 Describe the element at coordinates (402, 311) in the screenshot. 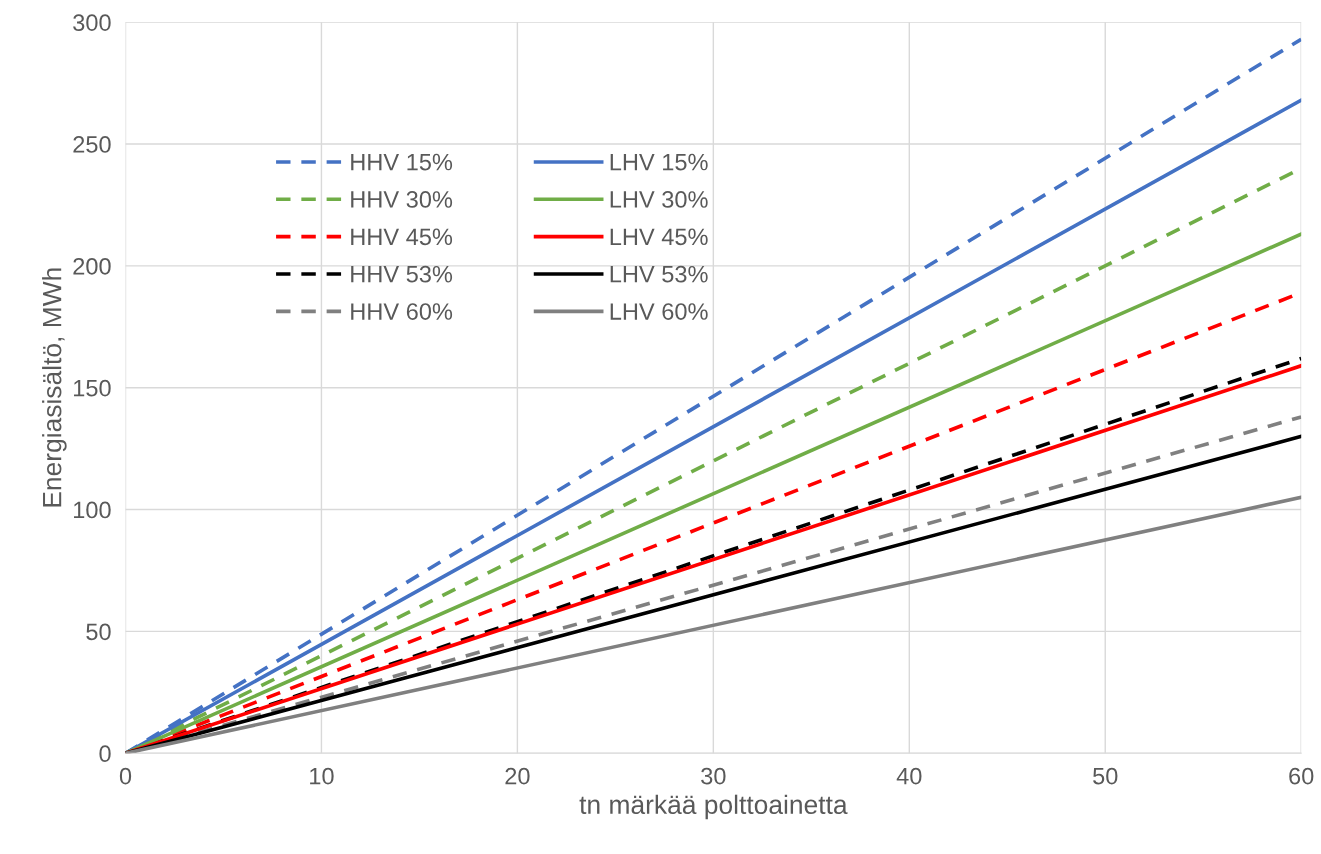

I see `legend-label: HHV 60%` at that location.